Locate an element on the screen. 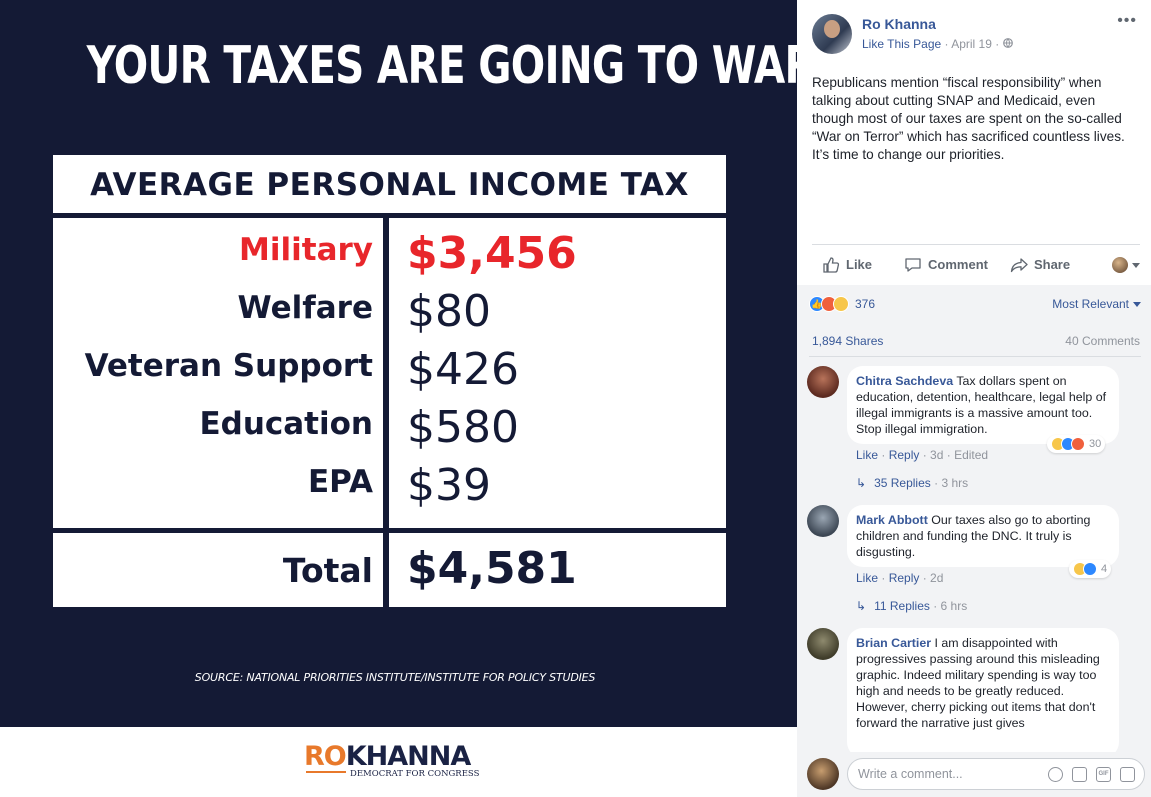  sort-dropdown: Most Relevant is located at coordinates (1096, 304).